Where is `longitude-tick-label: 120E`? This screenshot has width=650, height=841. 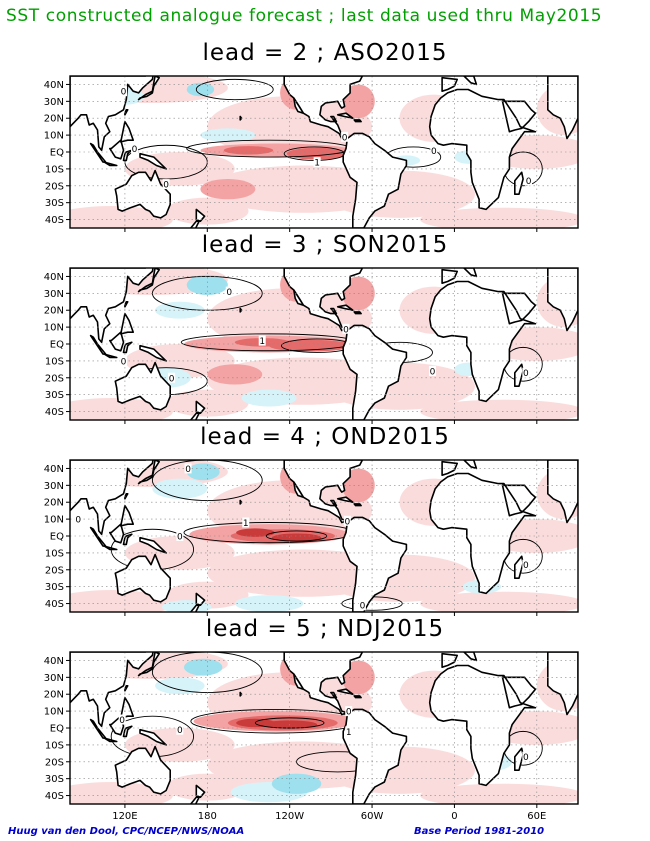 longitude-tick-label: 120E is located at coordinates (124, 816).